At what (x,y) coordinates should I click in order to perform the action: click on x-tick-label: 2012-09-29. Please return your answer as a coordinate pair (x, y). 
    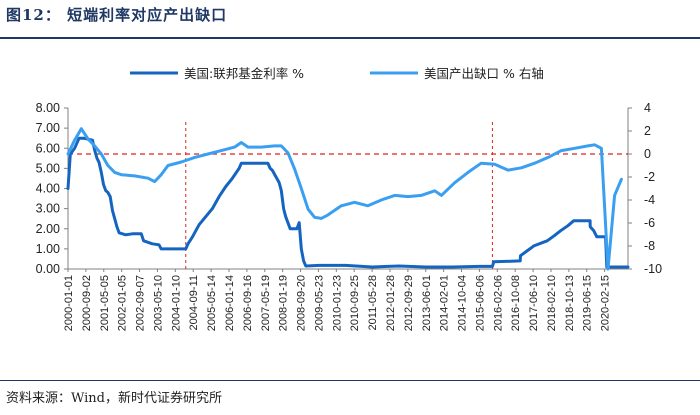
    Looking at the image, I should click on (409, 303).